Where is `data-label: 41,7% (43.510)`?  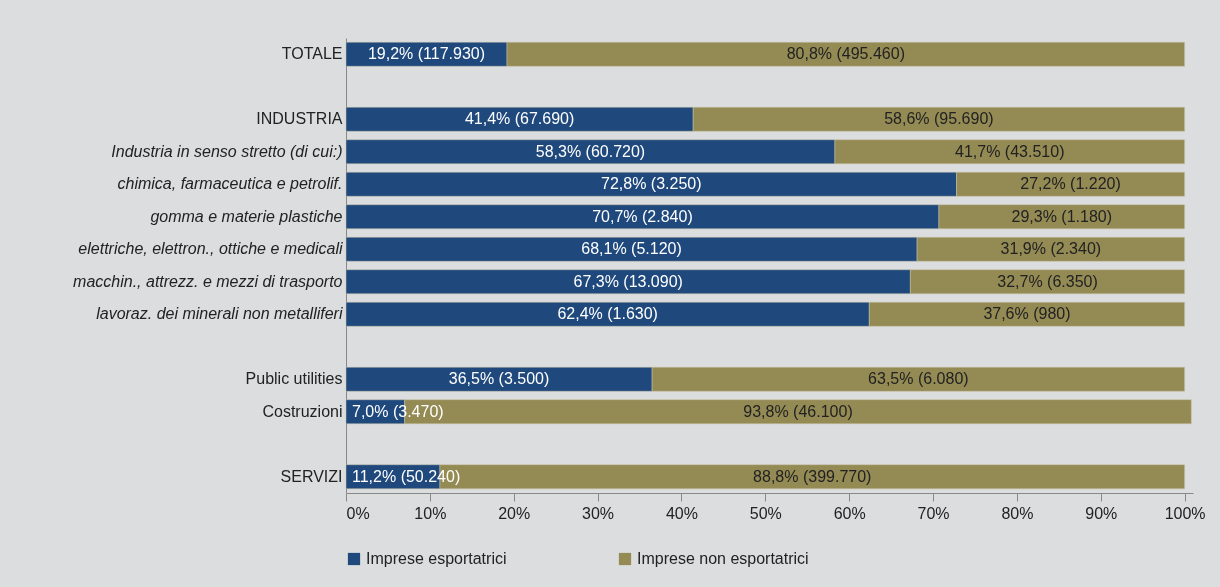 data-label: 41,7% (43.510) is located at coordinates (1010, 151).